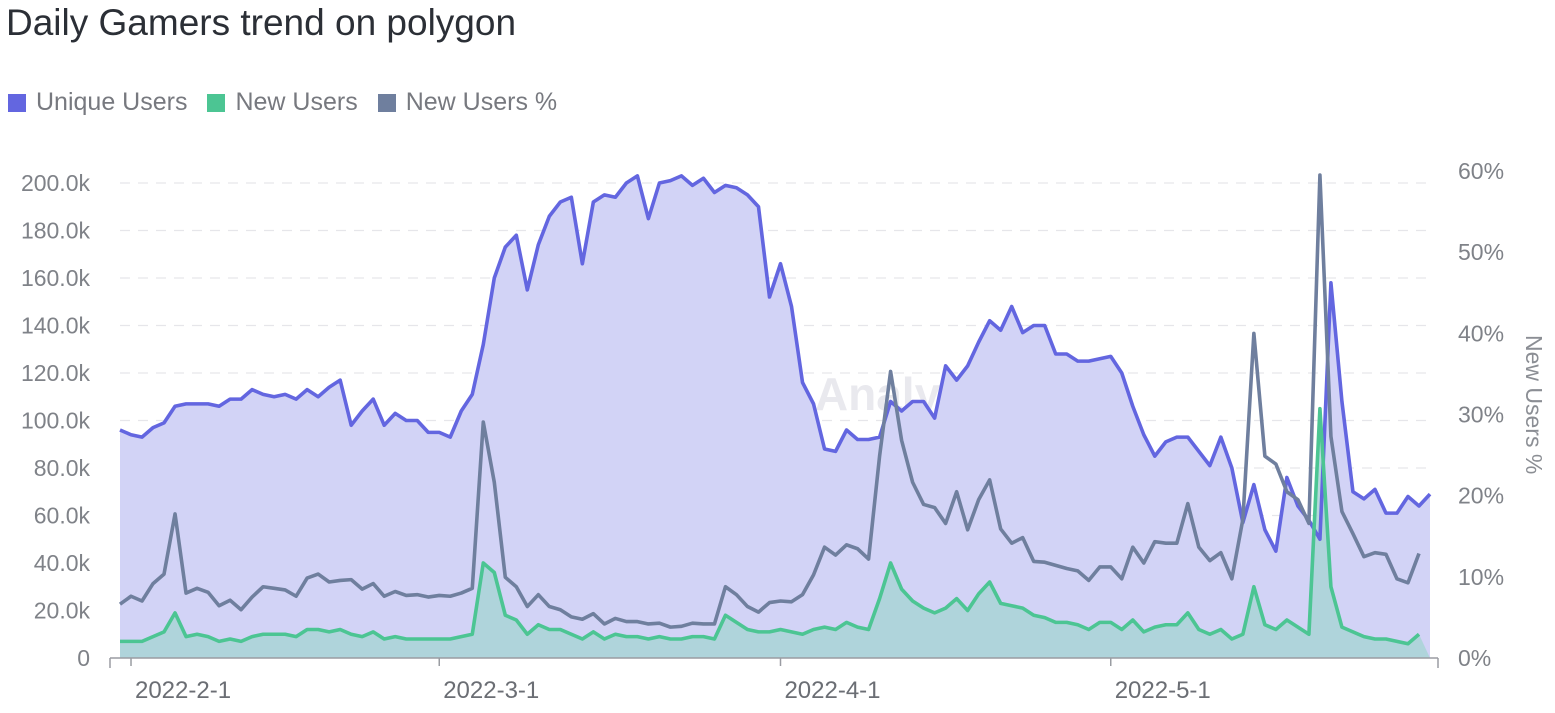 The image size is (1555, 713). What do you see at coordinates (1481, 496) in the screenshot?
I see `y2-tick-label: 20%` at bounding box center [1481, 496].